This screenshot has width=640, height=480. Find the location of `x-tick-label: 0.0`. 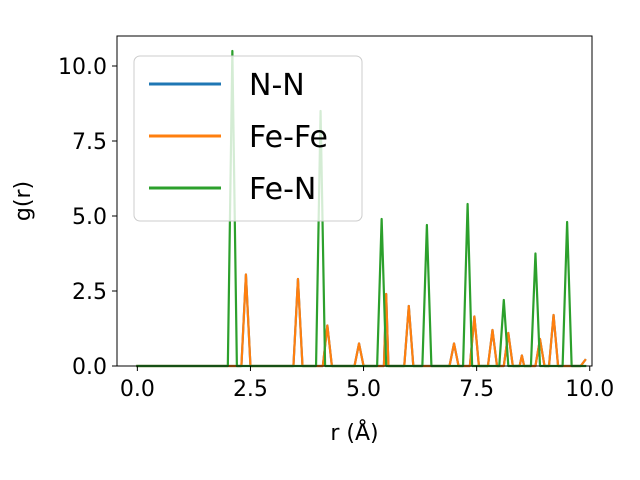

x-tick-label: 0.0 is located at coordinates (137, 389).